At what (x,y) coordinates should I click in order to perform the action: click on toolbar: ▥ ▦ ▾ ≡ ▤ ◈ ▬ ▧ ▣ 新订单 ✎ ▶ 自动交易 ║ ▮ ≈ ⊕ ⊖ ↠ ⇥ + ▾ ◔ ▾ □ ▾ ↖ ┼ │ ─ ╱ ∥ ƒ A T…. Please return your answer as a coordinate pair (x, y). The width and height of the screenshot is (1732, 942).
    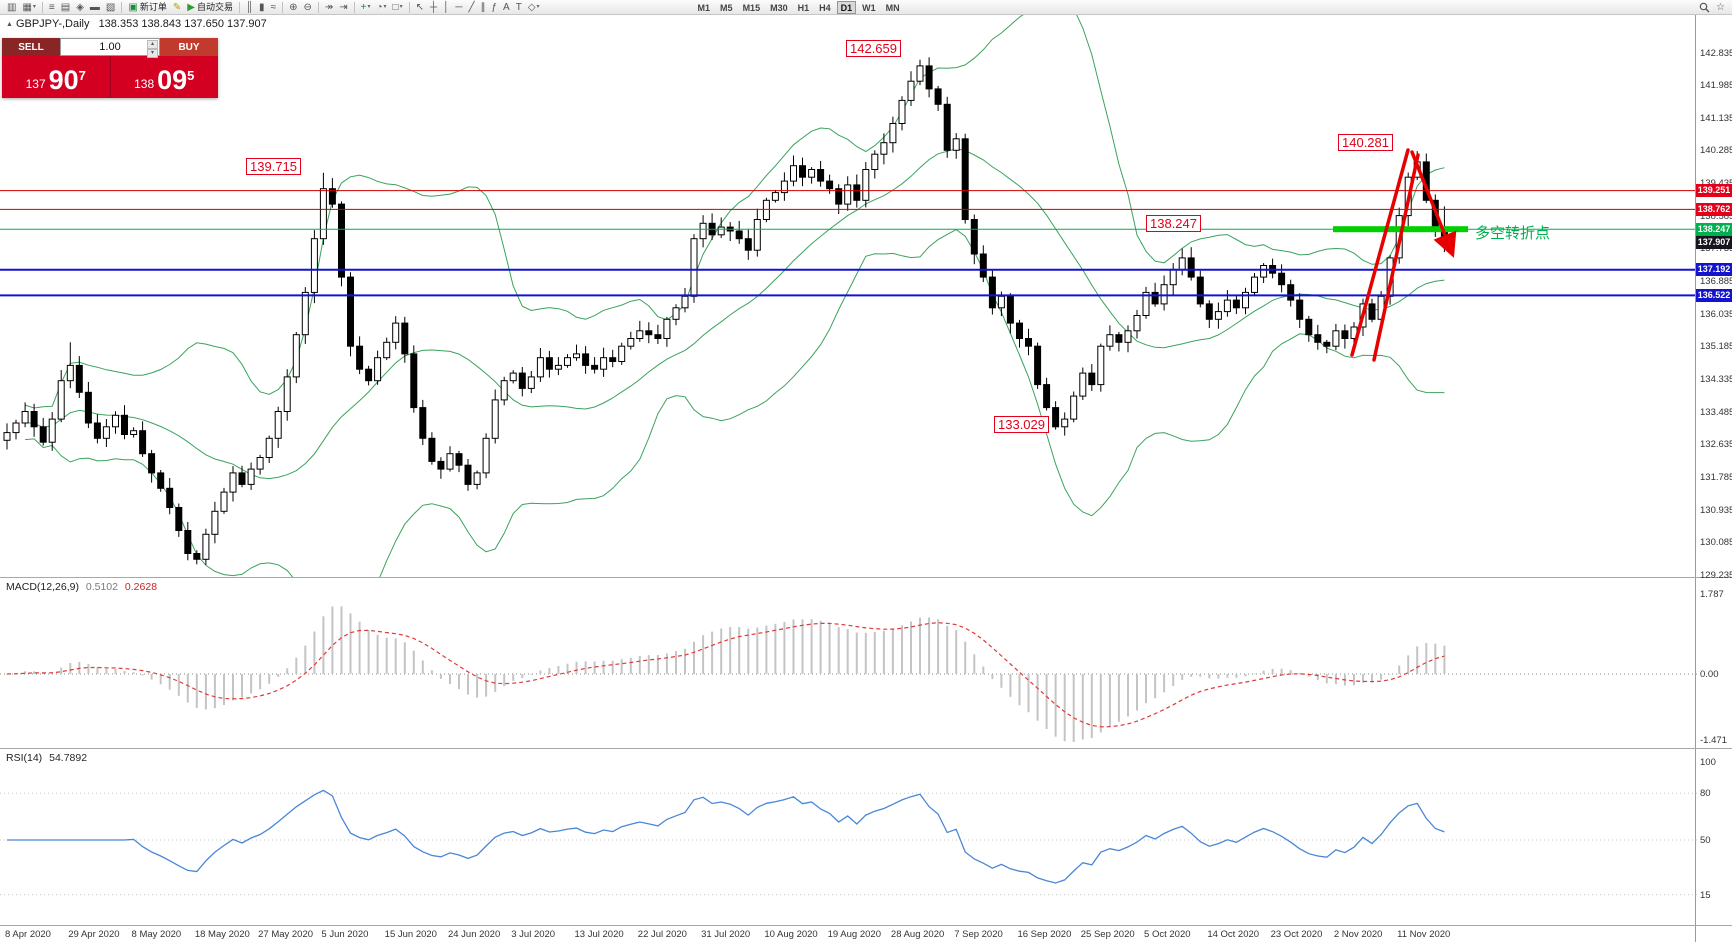
    Looking at the image, I should click on (866, 7).